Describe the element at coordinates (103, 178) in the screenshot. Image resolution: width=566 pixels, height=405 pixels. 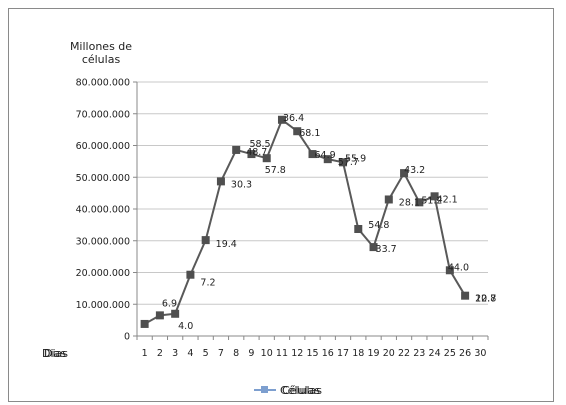
I see `y-tick-label: 50.000.000` at that location.